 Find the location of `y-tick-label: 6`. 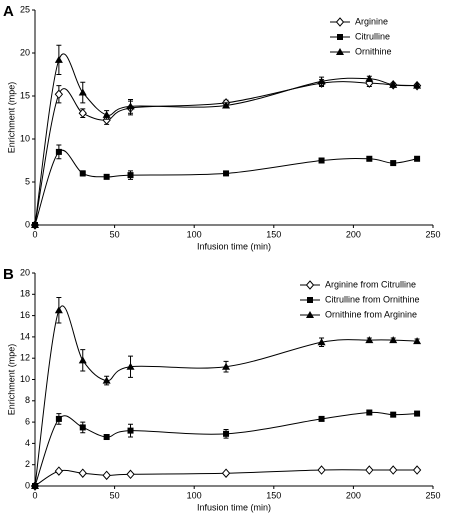

y-tick-label: 6 is located at coordinates (27, 421).